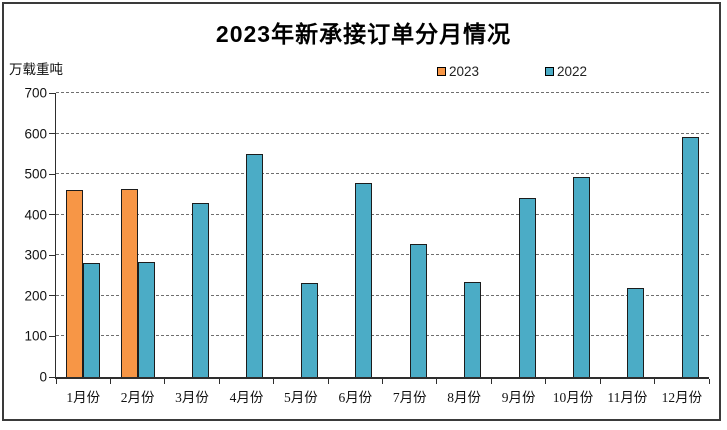 This screenshot has width=727, height=430. I want to click on bar-2022-2月份, so click(146, 319).